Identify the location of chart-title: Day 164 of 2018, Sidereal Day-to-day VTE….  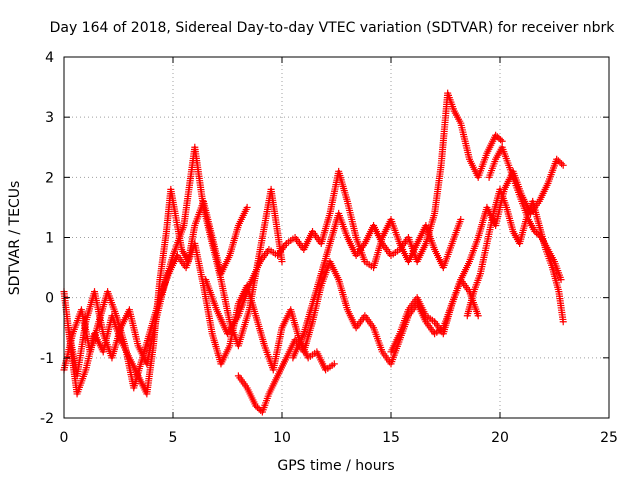
(333, 28).